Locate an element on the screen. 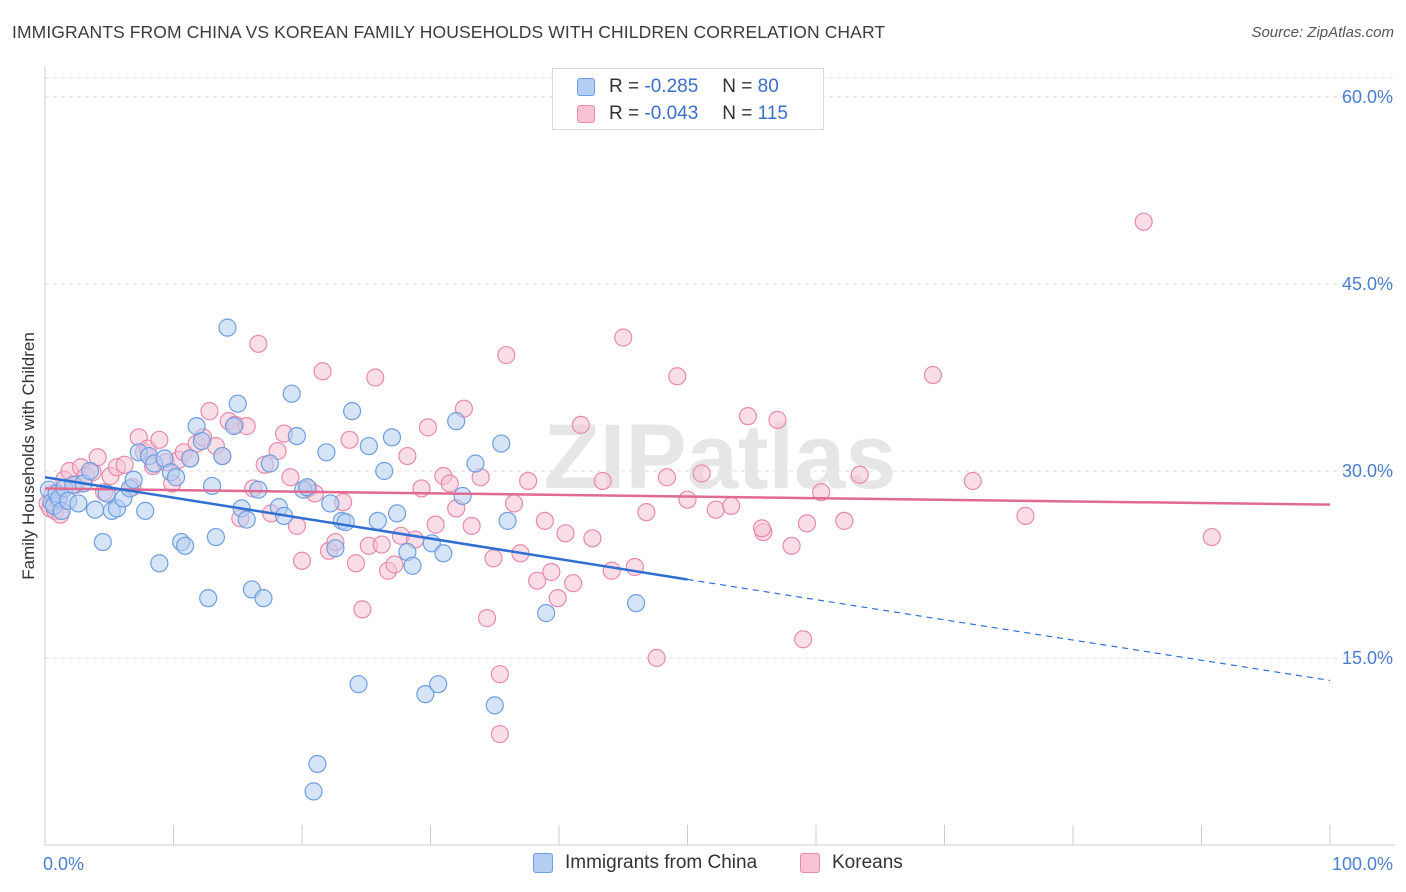 The height and width of the screenshot is (892, 1406). x-tick-labels: 0.0% 100.0% is located at coordinates (718, 864).